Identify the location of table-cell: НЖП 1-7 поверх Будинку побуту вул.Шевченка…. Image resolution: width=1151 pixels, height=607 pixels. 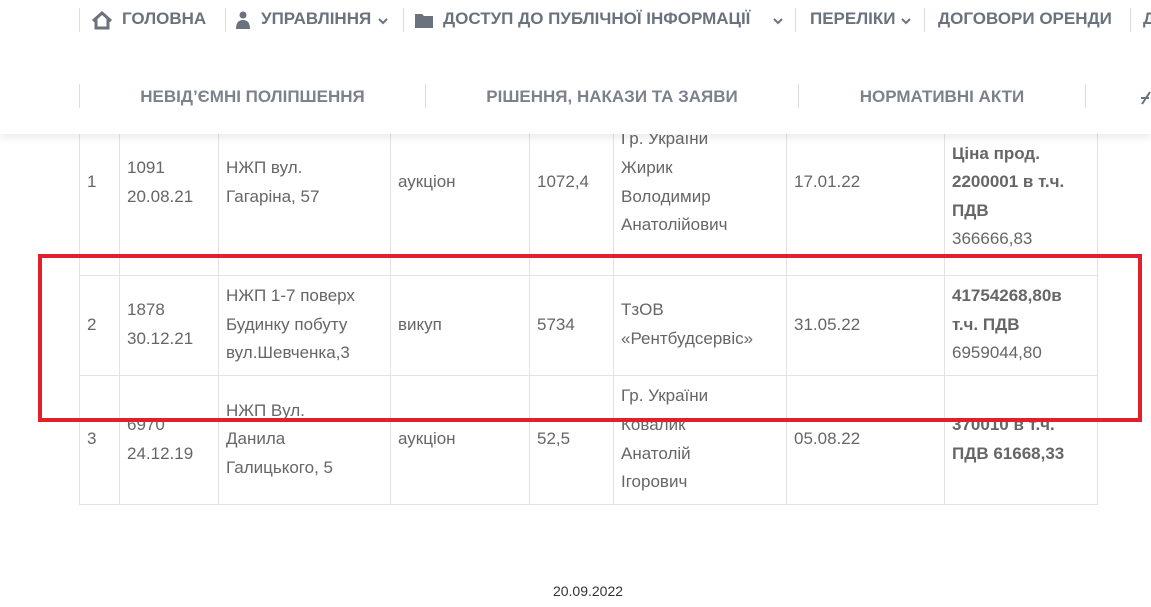
(304, 325).